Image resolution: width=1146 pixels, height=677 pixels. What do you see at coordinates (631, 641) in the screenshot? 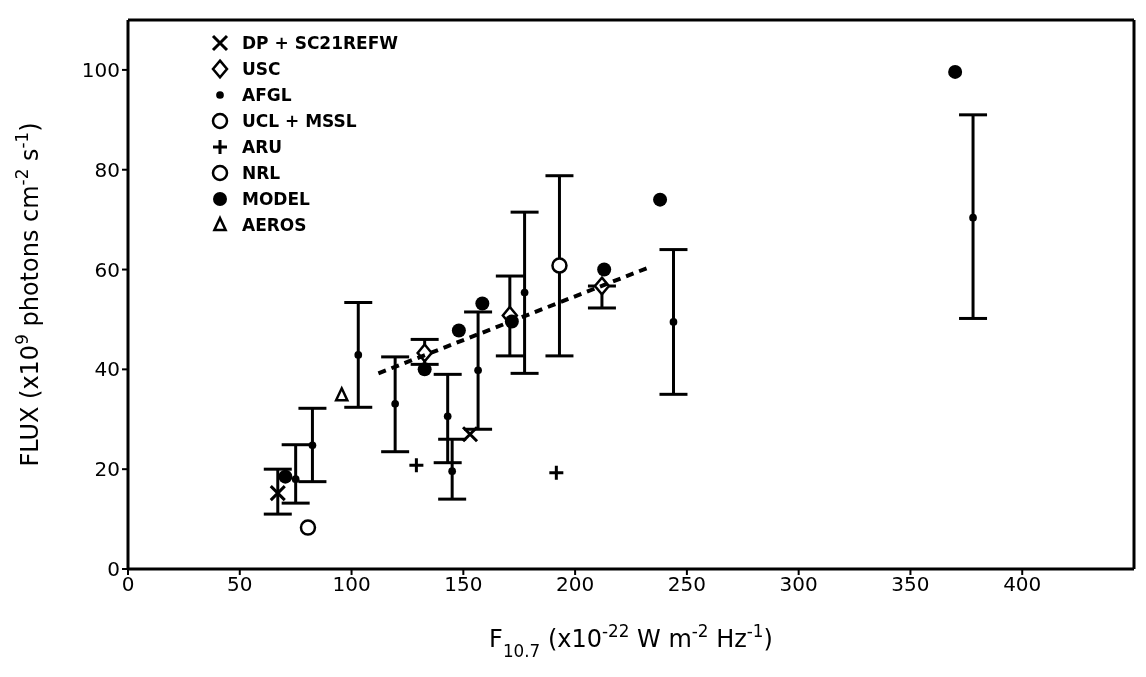
I see `text: F$_{10.7}$ (x10$^{-22}$ W m$^{-2}$ Hz$^{-1}$)` at bounding box center [631, 641].